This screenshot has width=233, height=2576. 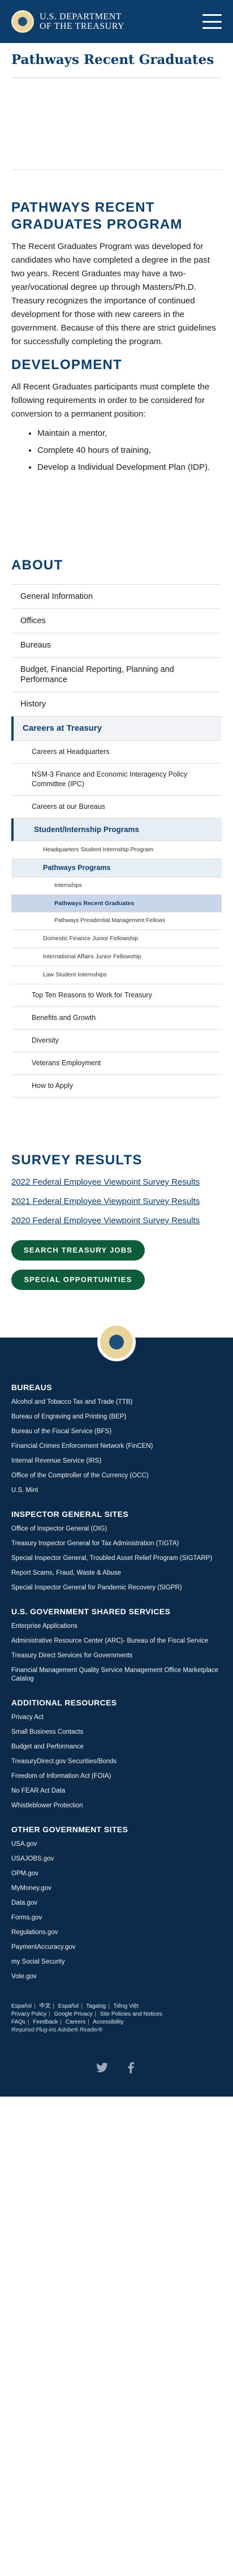 I want to click on footer-other-heading: OTHER GOVERNMENT SITES, so click(x=69, y=1829).